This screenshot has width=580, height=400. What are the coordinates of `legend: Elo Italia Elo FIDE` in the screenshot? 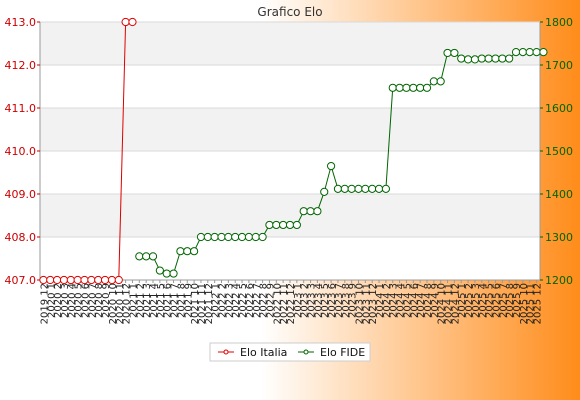 It's located at (290, 352).